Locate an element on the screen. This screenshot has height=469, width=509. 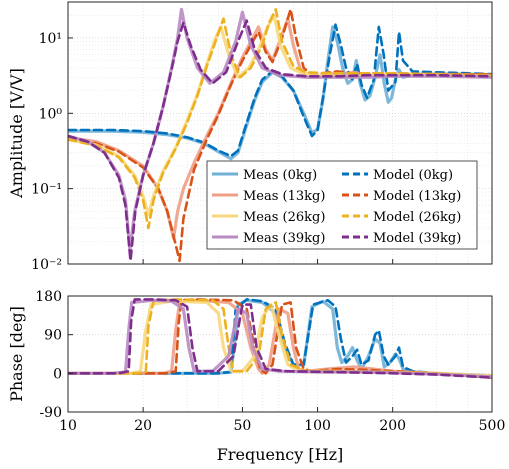
legend-label: Model (0kg) is located at coordinates (413, 175).